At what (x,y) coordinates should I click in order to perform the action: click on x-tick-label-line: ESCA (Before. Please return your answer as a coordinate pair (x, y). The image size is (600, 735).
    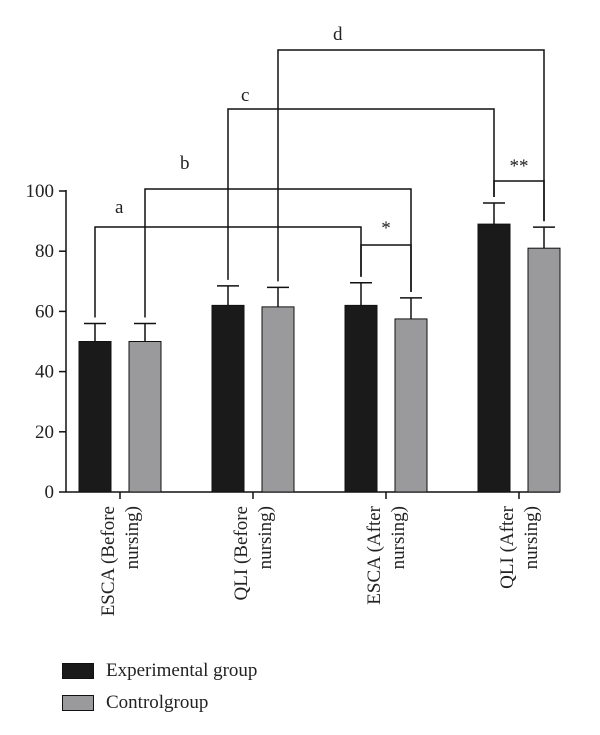
    Looking at the image, I should click on (108, 561).